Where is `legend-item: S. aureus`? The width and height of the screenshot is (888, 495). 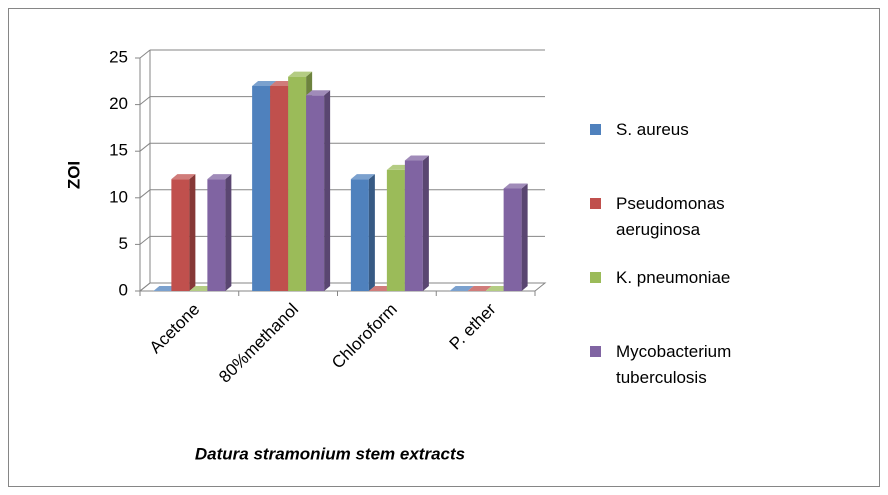
legend-item: S. aureus is located at coordinates (735, 130).